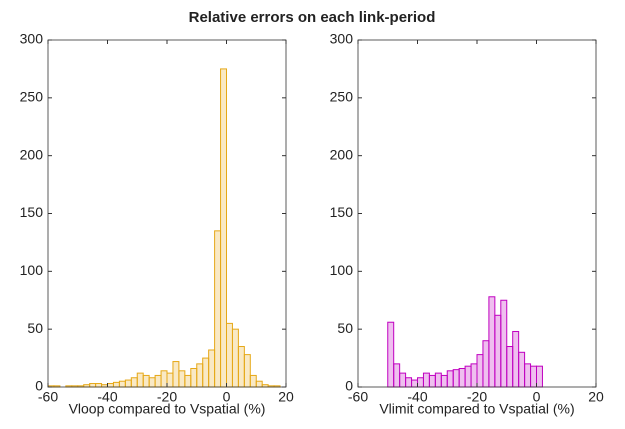  What do you see at coordinates (167, 409) in the screenshot?
I see `x-axis-label: Vloop compared to Vspatial (%)` at bounding box center [167, 409].